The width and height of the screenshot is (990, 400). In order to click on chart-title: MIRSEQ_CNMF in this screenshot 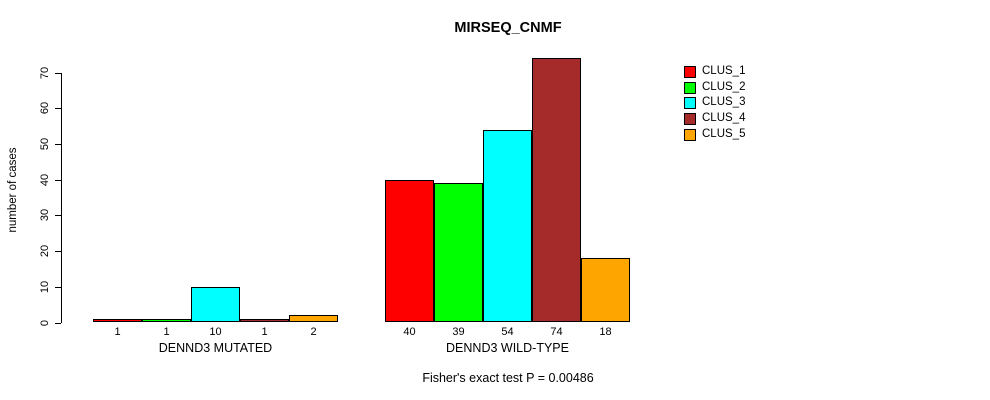, I will do `click(508, 28)`.